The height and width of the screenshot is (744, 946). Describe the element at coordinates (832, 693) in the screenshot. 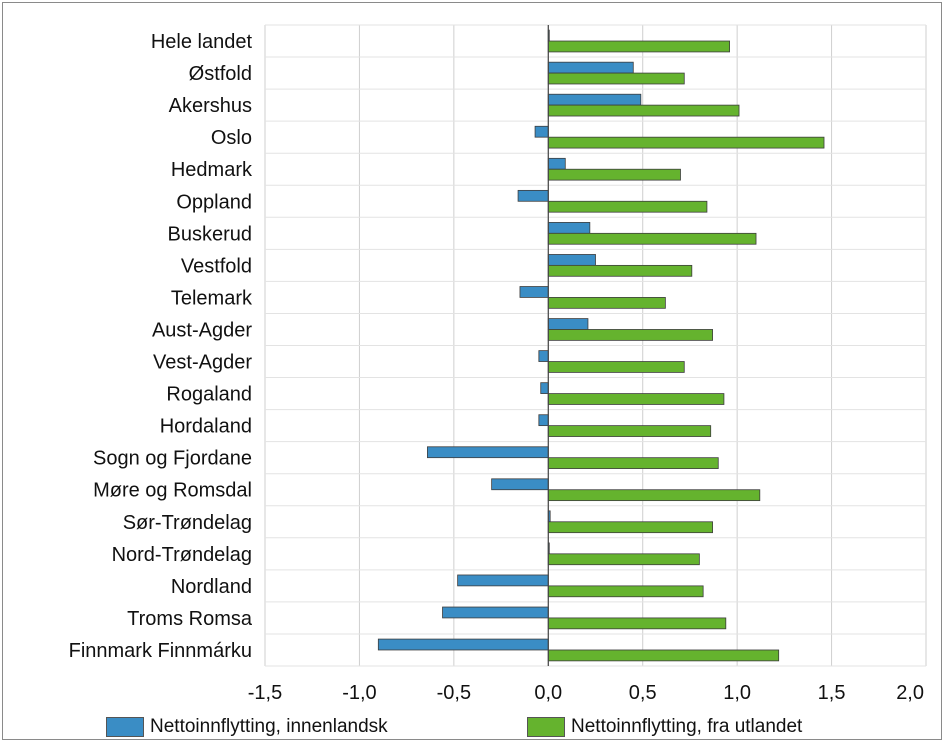

I see `x-tick-label-6: 1,5` at that location.